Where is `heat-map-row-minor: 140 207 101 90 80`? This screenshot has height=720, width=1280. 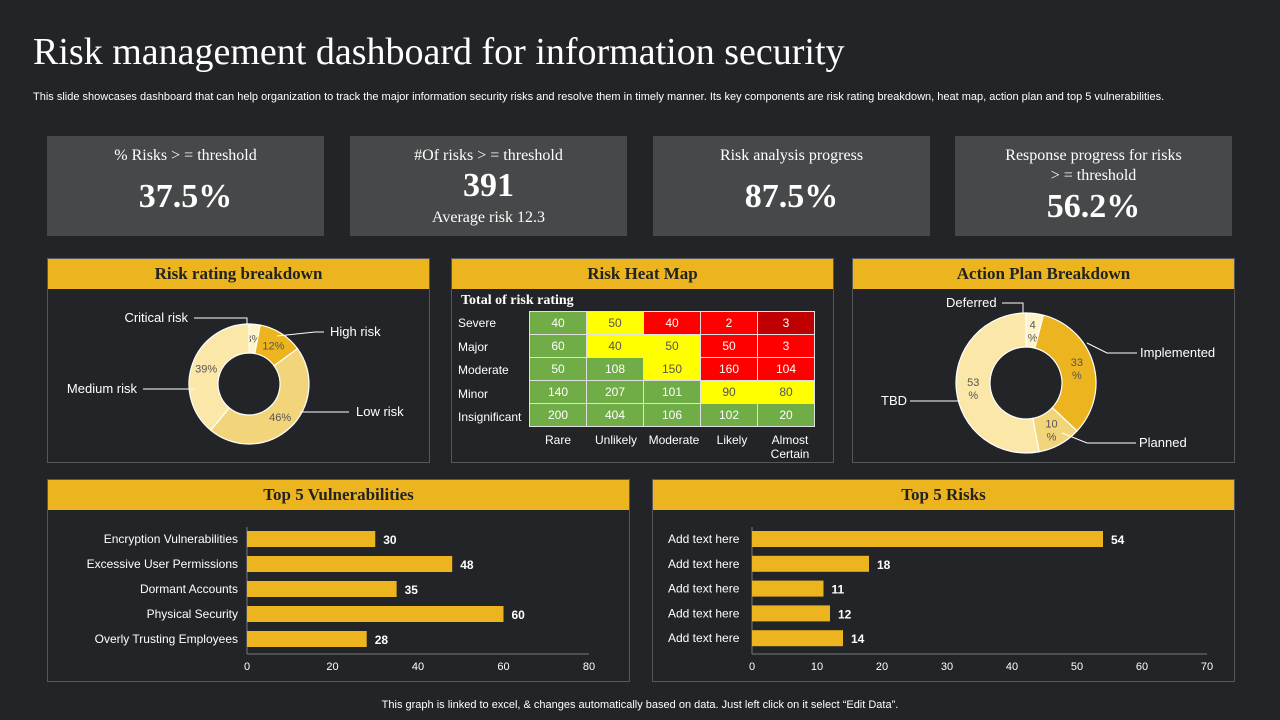
heat-map-row-minor: 140 207 101 90 80 is located at coordinates (672, 392).